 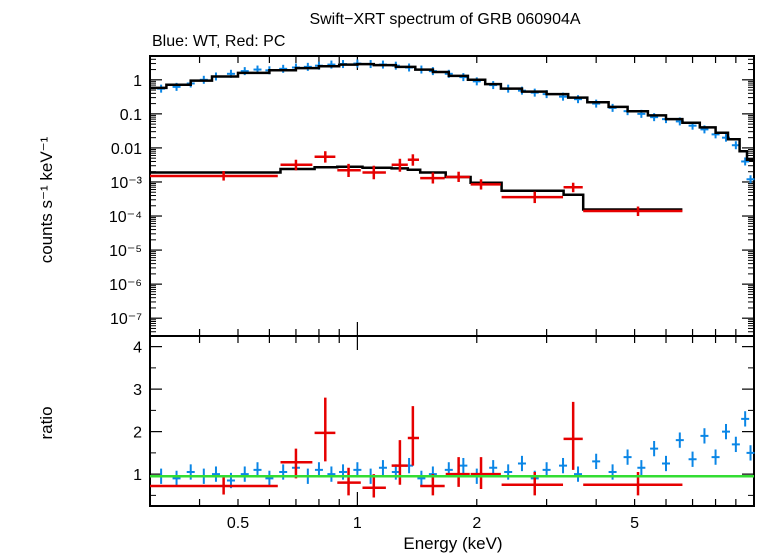 What do you see at coordinates (452, 543) in the screenshot?
I see `x-axis-label: Energy (keV)` at bounding box center [452, 543].